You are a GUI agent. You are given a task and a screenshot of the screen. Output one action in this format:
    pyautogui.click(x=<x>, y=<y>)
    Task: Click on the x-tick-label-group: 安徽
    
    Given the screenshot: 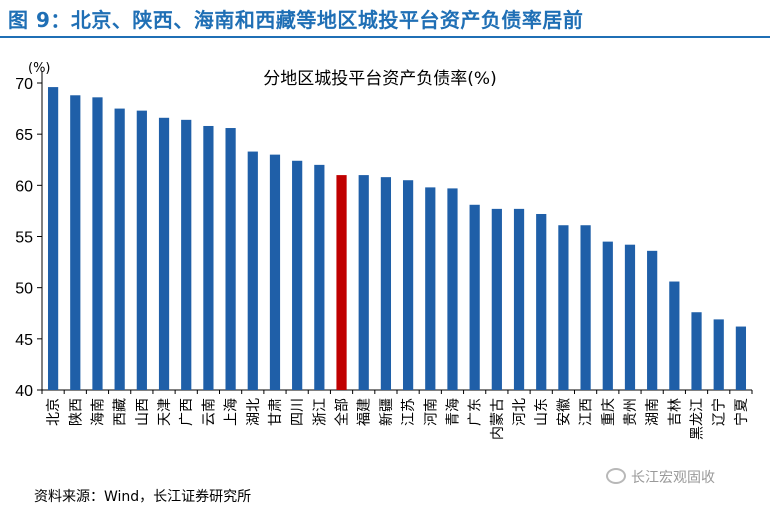 What is the action you would take?
    pyautogui.click(x=564, y=412)
    